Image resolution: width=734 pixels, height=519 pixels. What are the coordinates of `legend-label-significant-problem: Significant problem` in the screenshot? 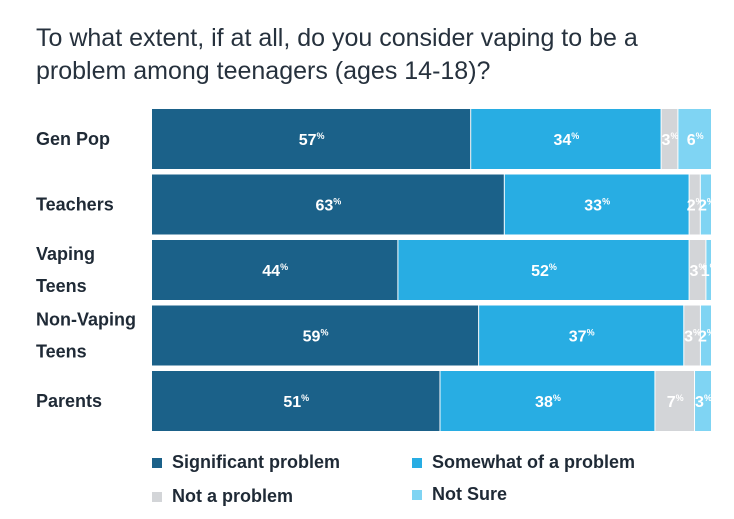 It's located at (256, 462).